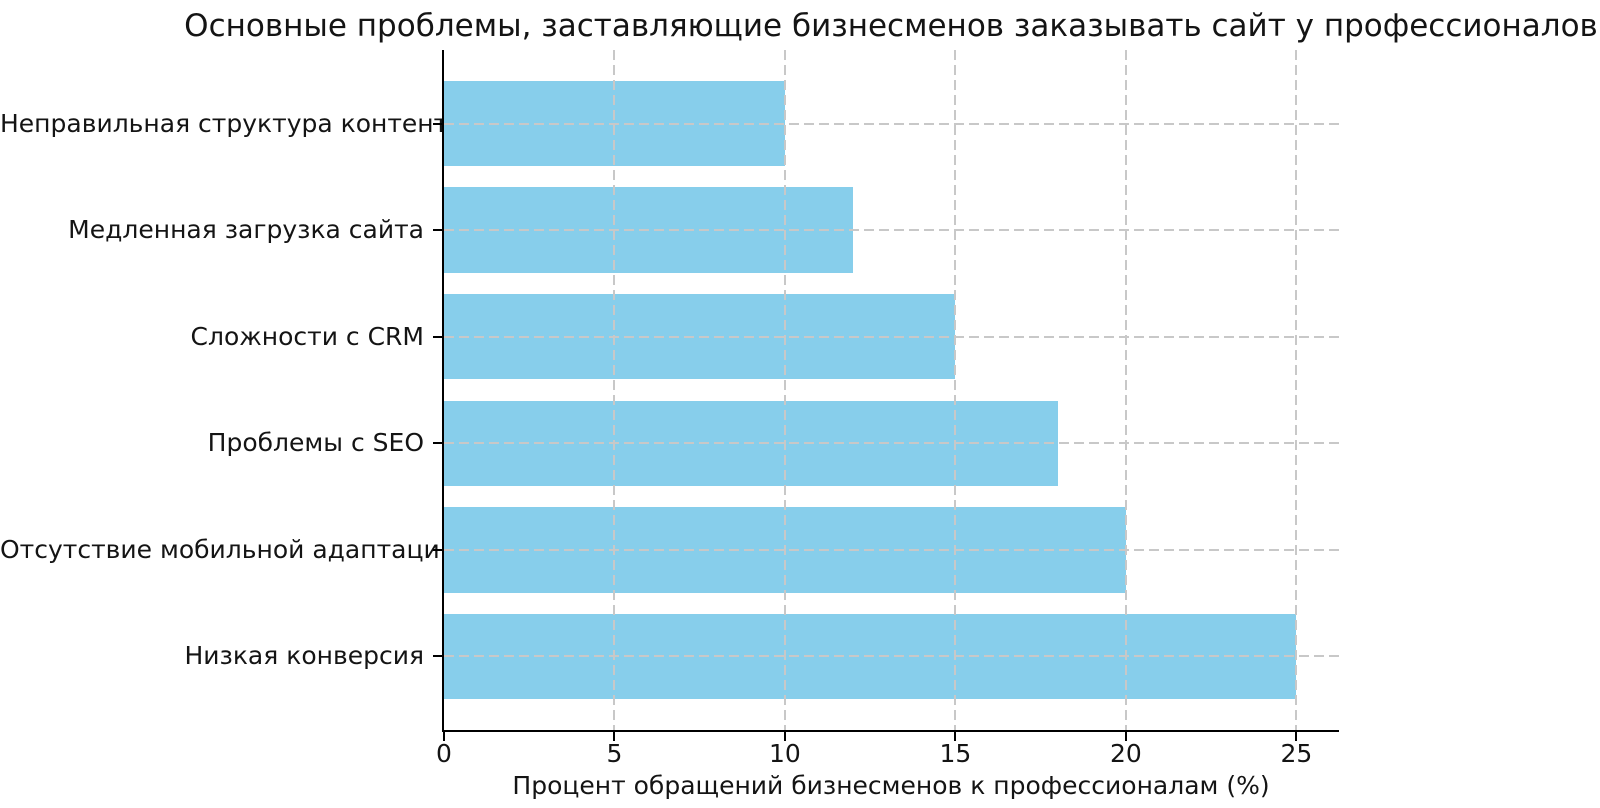  What do you see at coordinates (443, 391) in the screenshot?
I see `y-axis-spine` at bounding box center [443, 391].